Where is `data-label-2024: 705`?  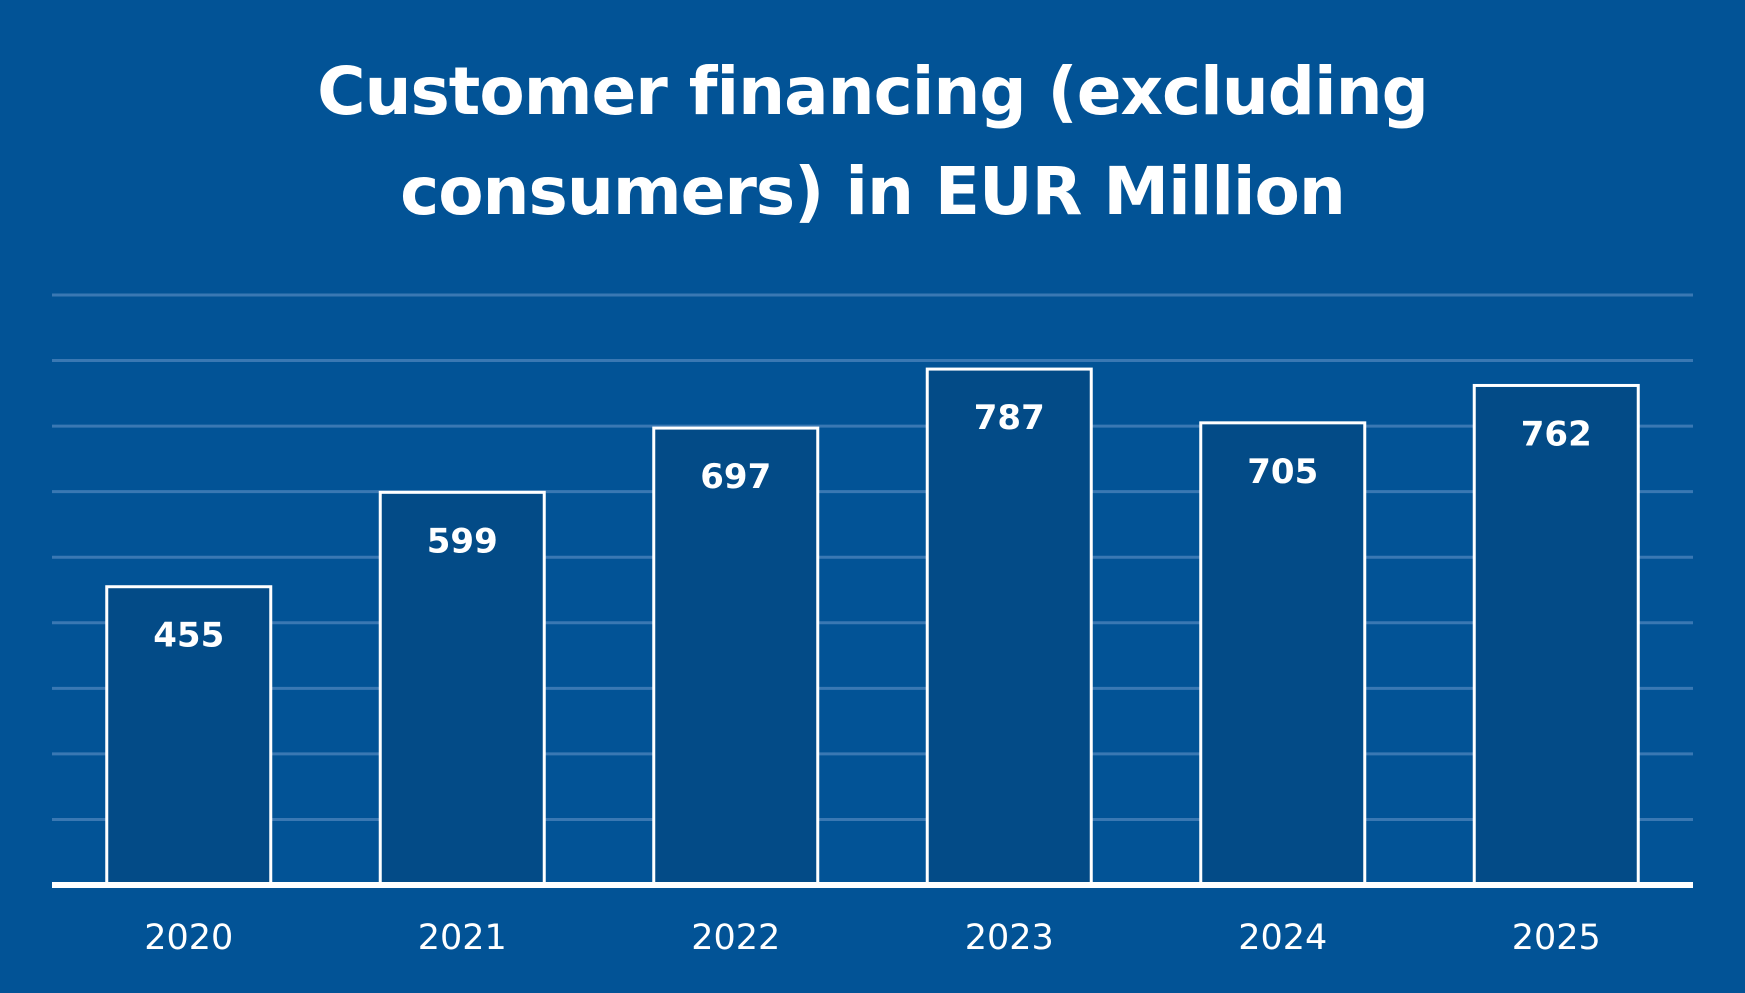 data-label-2024: 705 is located at coordinates (1282, 472).